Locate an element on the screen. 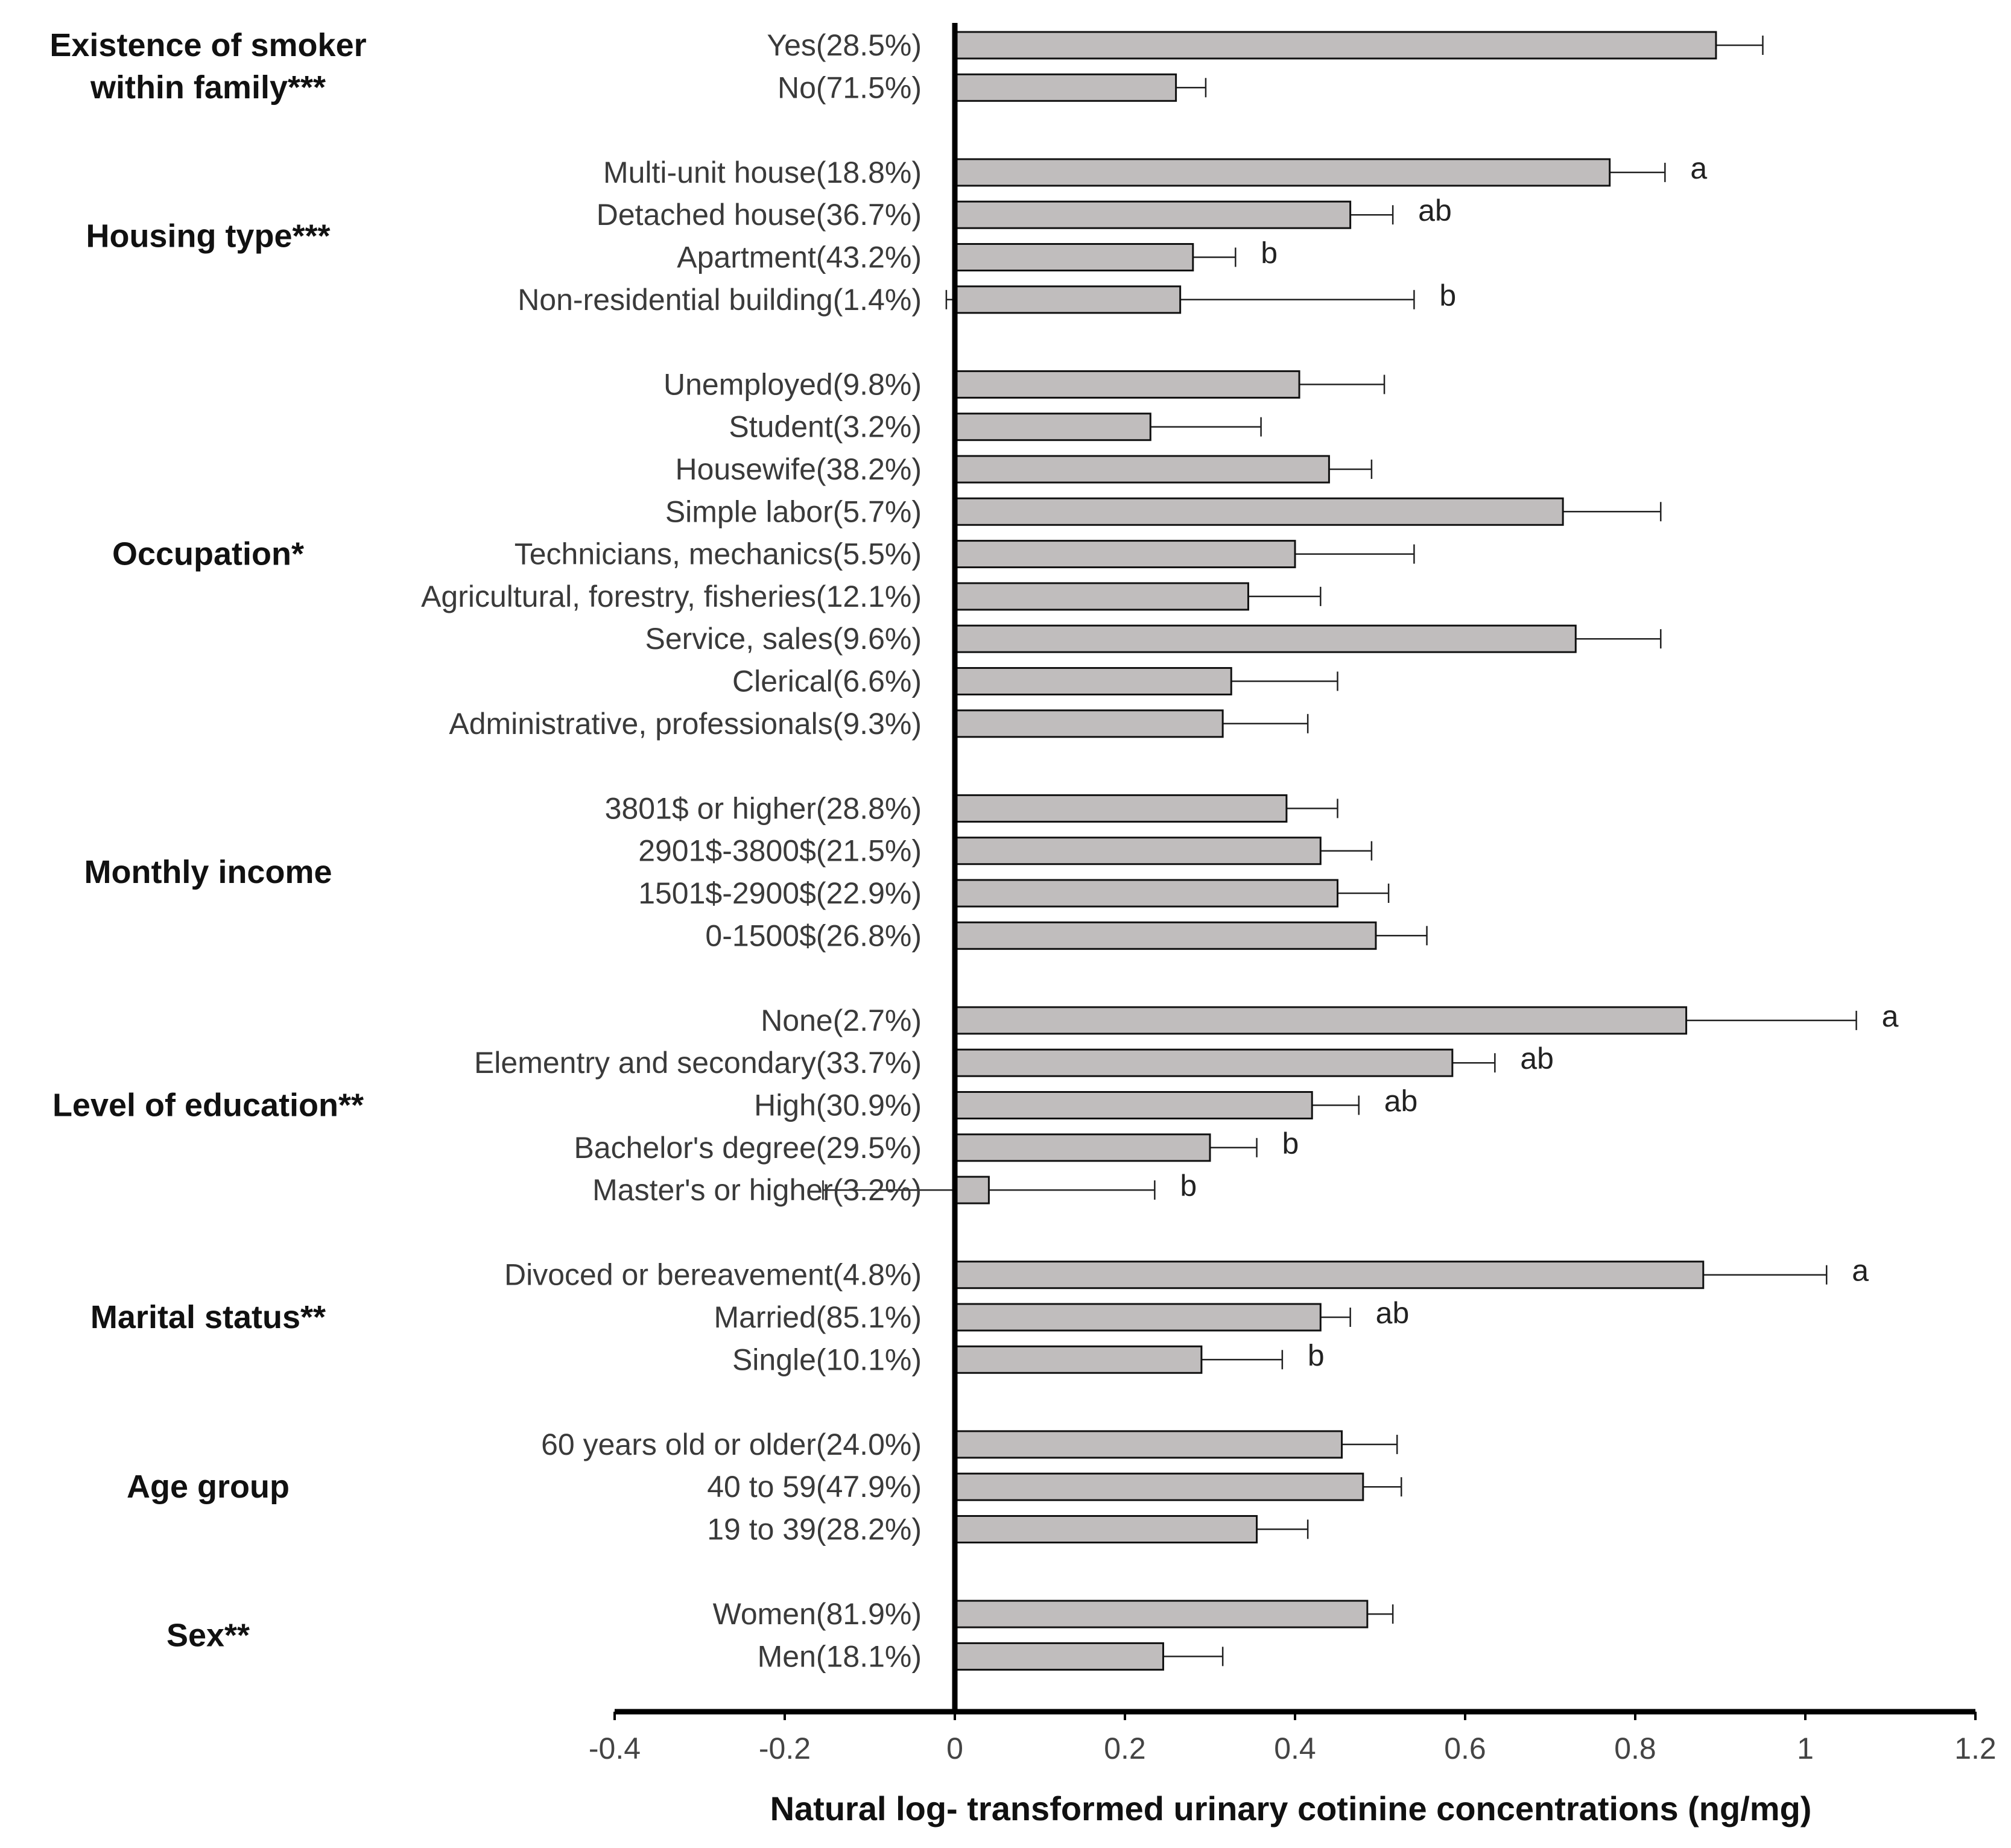  x-tick-label: 1 is located at coordinates (1805, 1748).